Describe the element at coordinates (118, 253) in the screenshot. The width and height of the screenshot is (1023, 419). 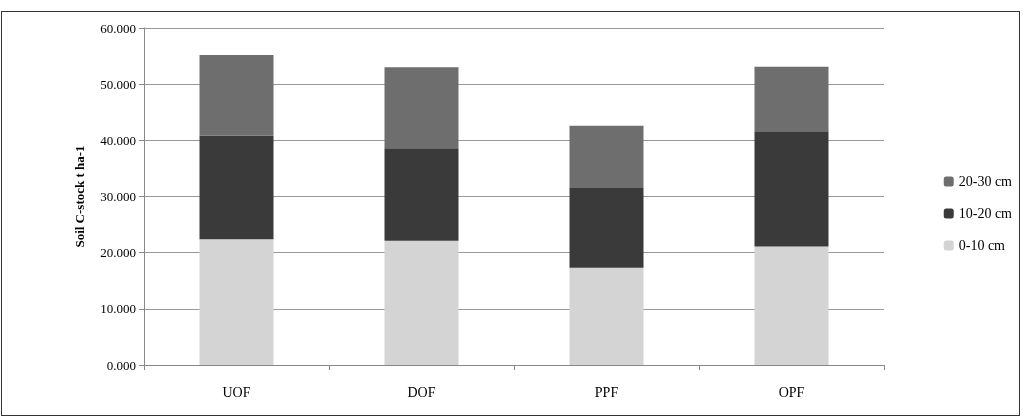
I see `y-tick-label: 20.000` at that location.